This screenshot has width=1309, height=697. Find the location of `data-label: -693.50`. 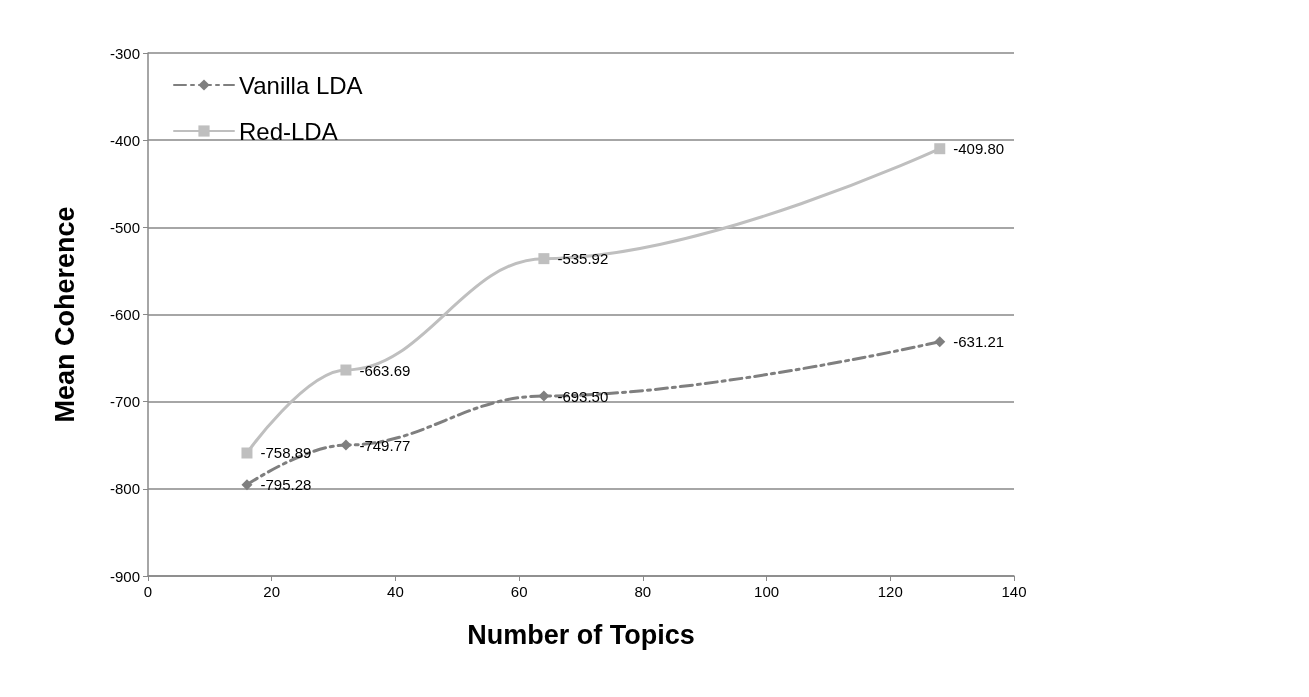

data-label: -693.50 is located at coordinates (583, 396).